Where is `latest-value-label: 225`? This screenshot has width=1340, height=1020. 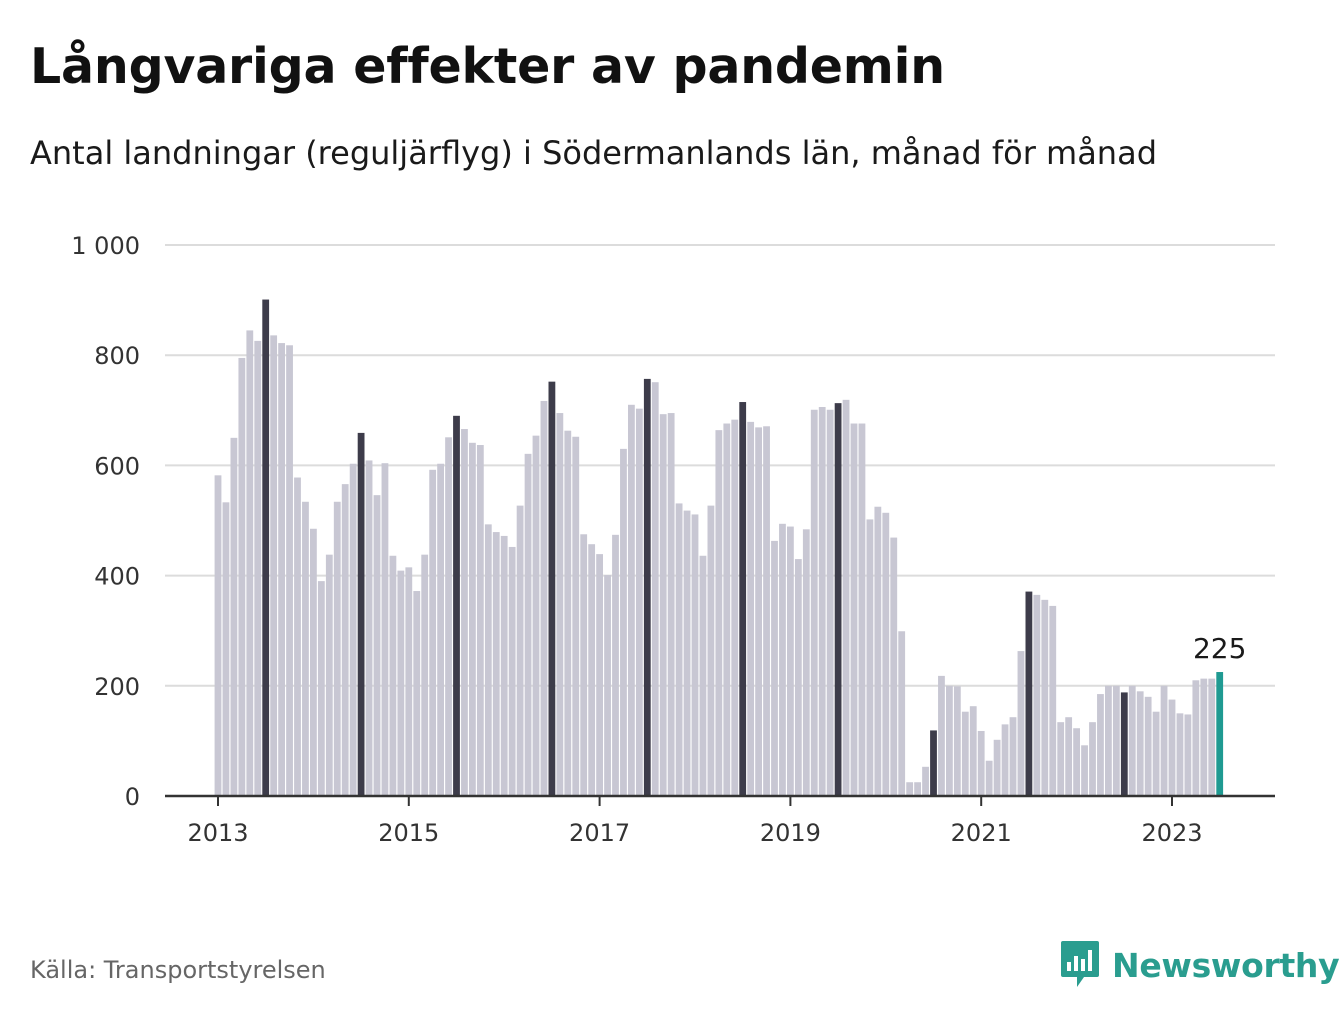 latest-value-label: 225 is located at coordinates (1219, 648).